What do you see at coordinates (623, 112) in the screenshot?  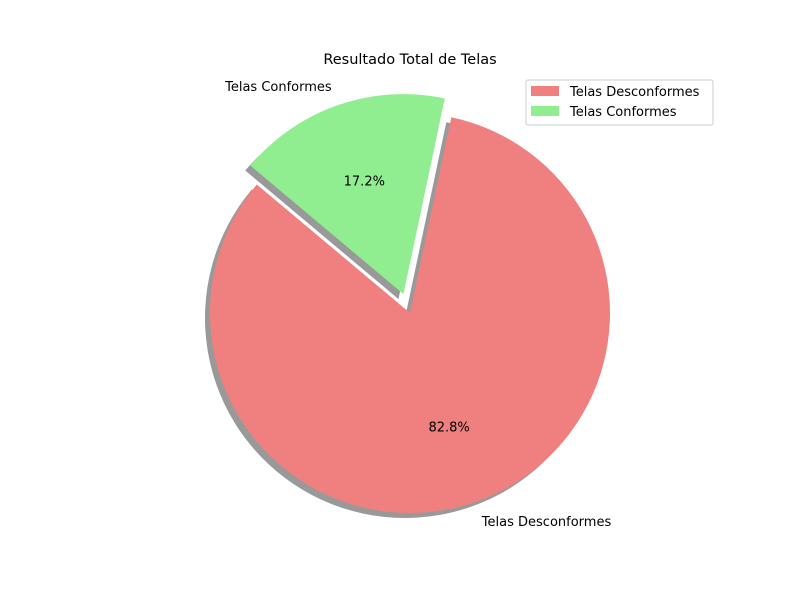 I see `legend-label: Telas Conformes` at bounding box center [623, 112].